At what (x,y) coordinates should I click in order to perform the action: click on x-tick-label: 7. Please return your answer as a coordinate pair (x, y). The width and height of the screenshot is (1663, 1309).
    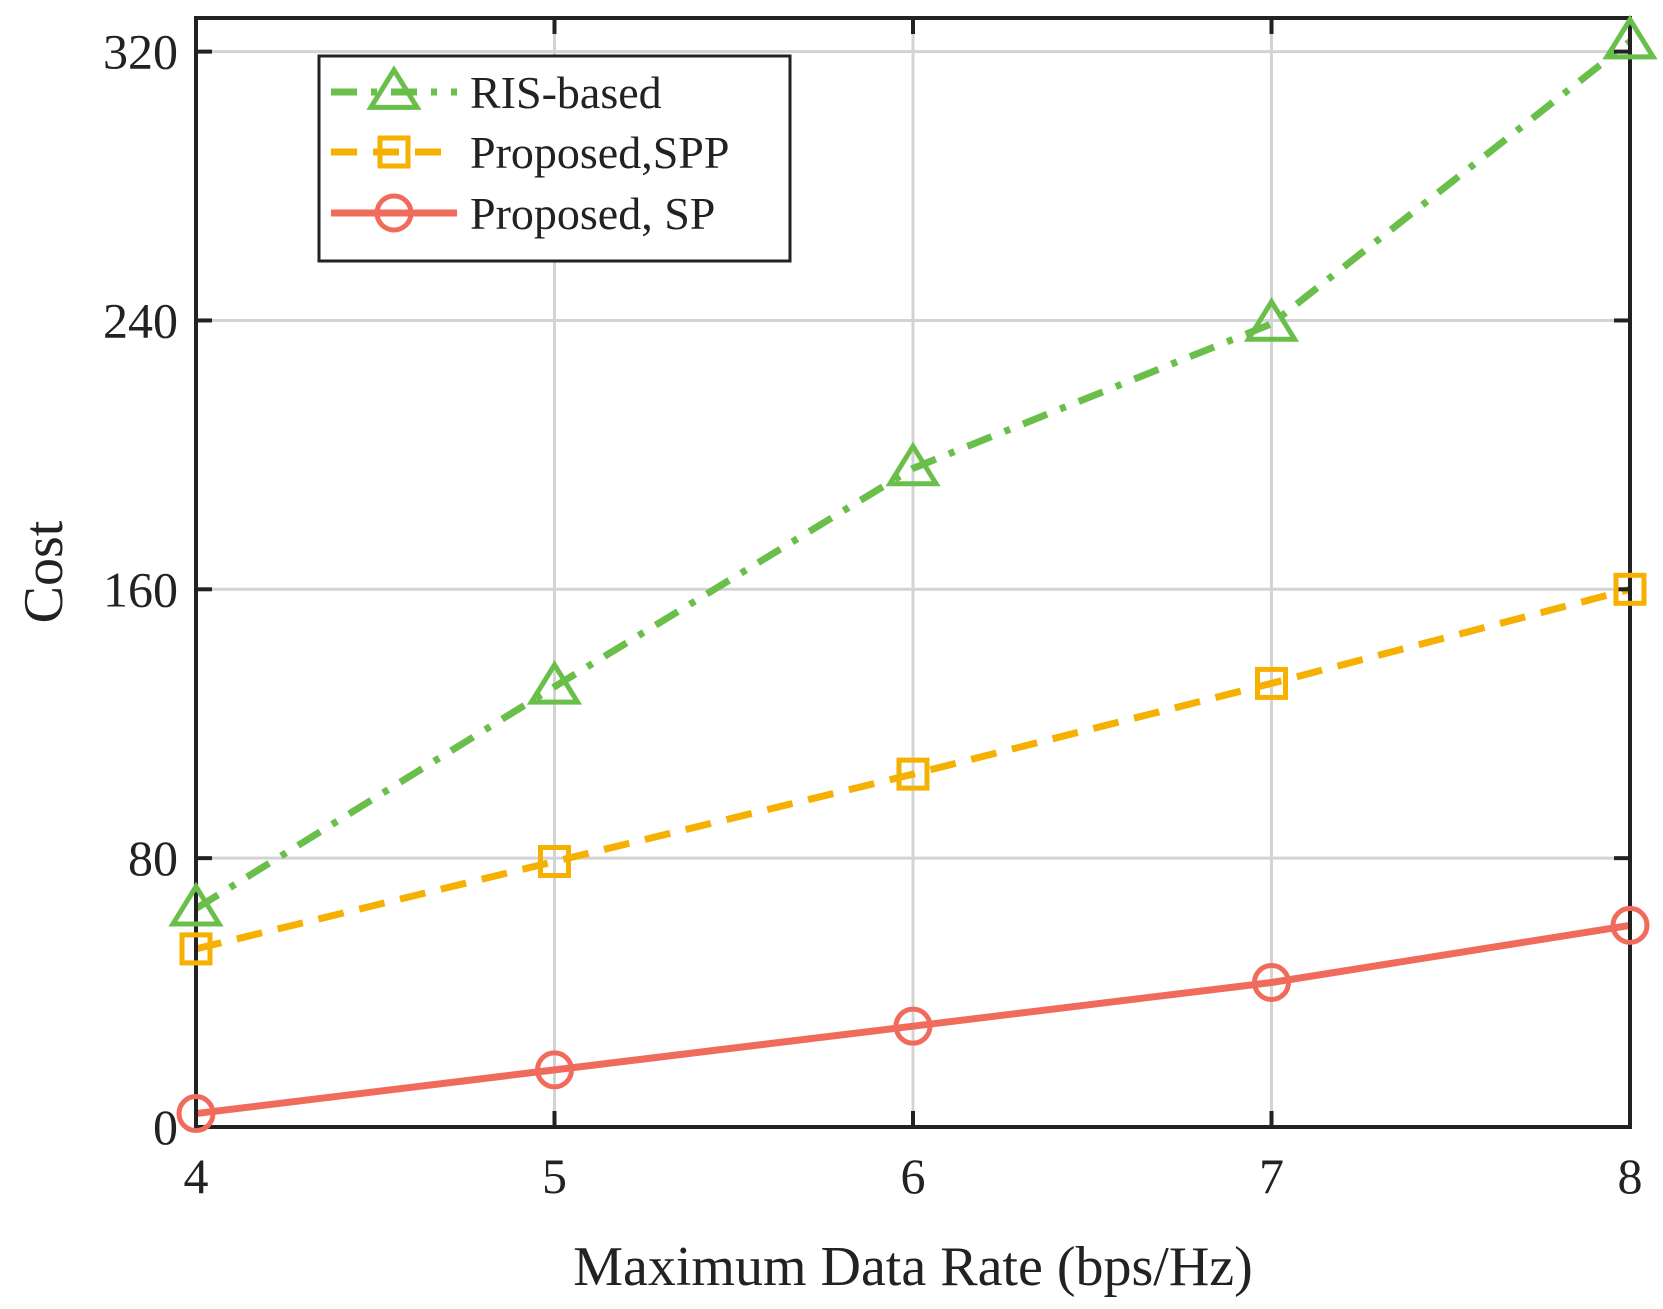
    Looking at the image, I should click on (1271, 1176).